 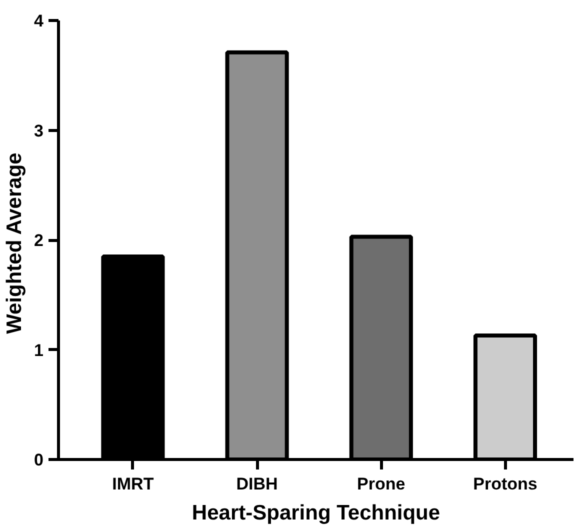 I want to click on x-tick-label: Protons, so click(x=505, y=484).